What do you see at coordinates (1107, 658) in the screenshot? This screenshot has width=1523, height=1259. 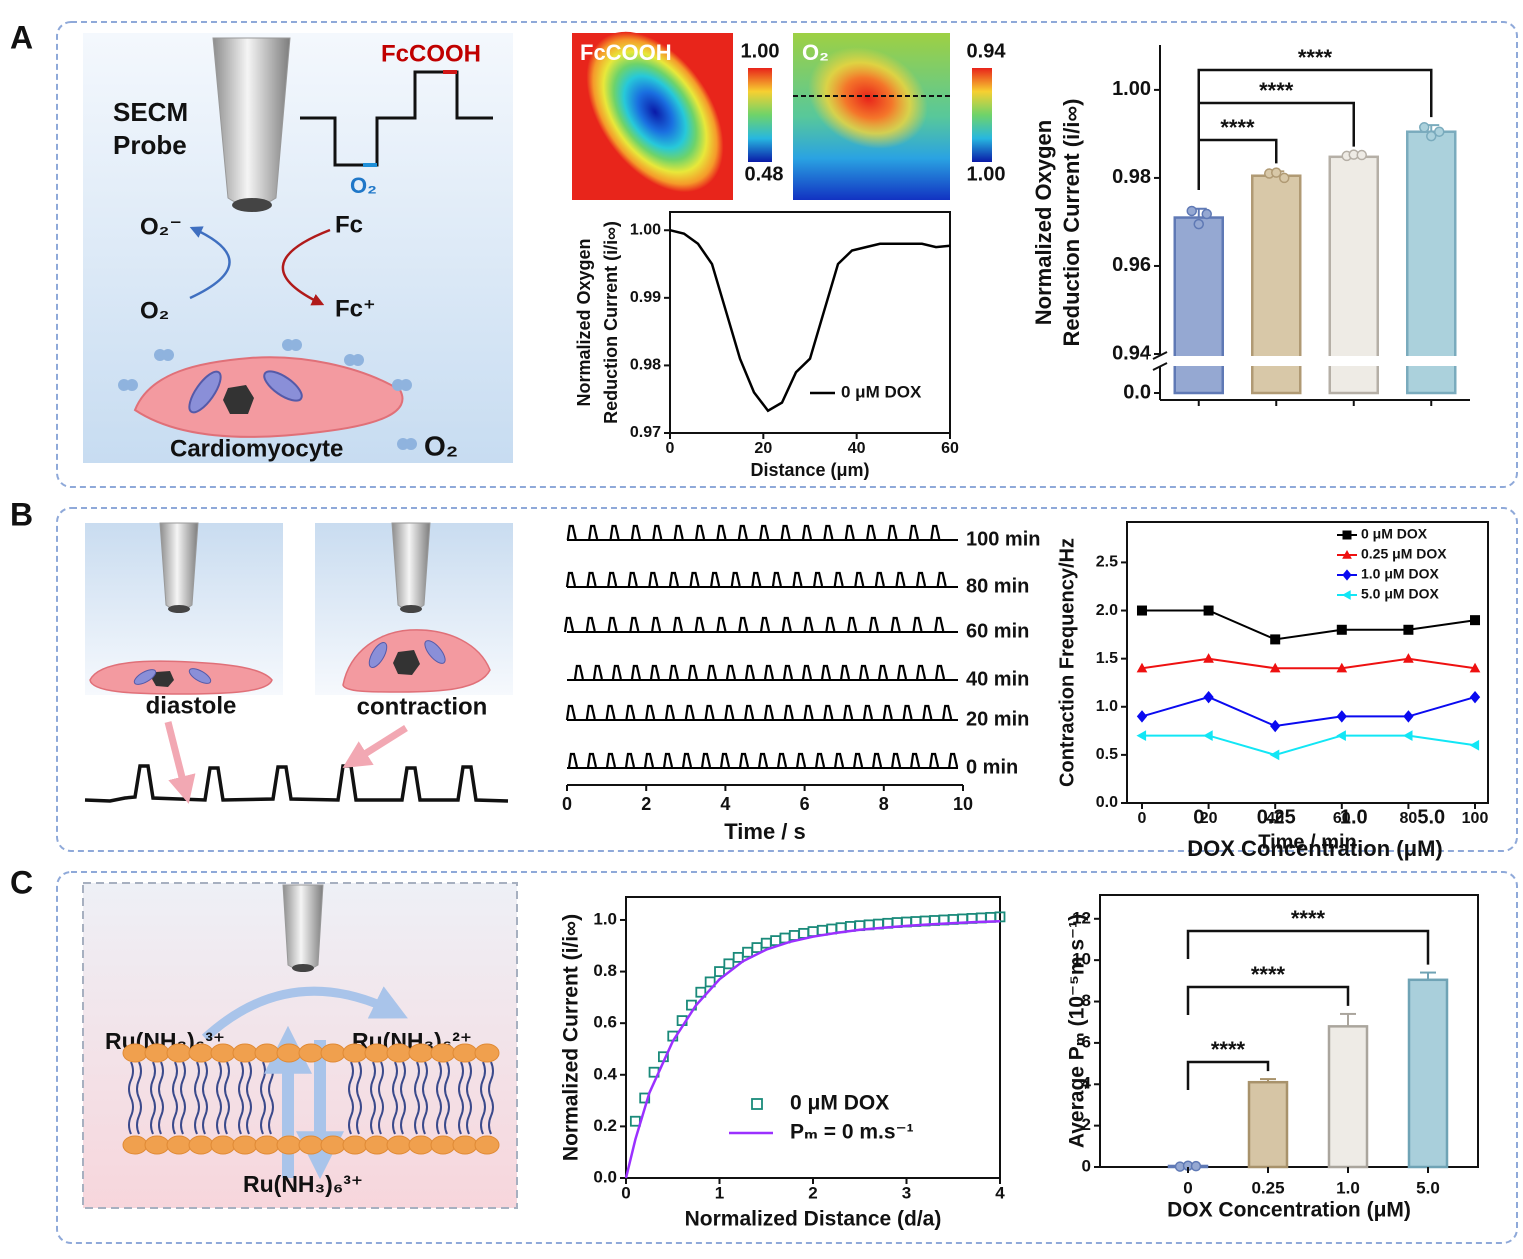 I see `y-tick-label: 1.5` at bounding box center [1107, 658].